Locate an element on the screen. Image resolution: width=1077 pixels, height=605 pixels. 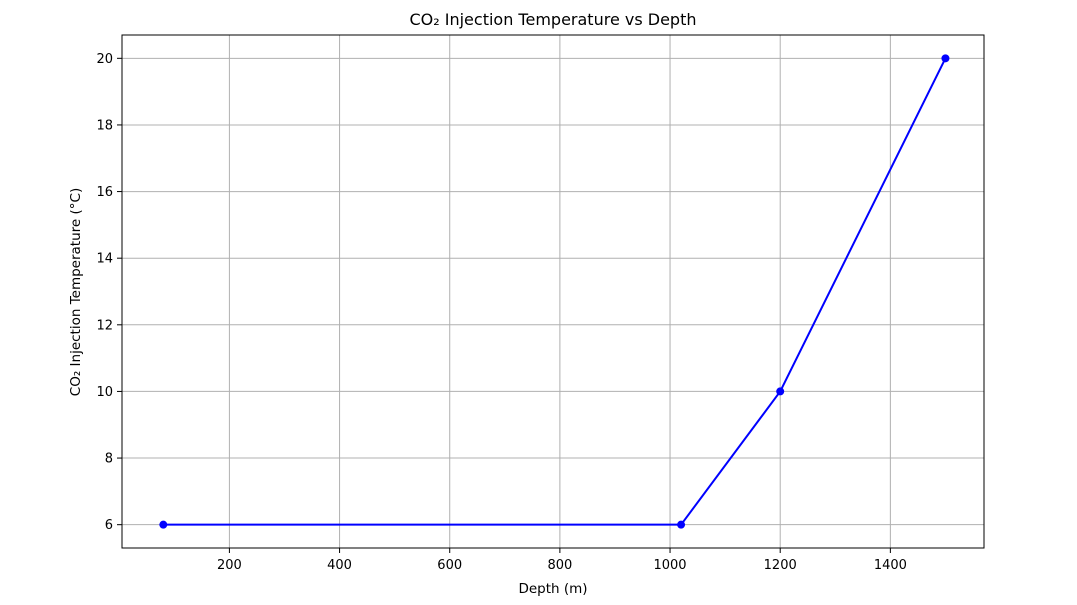
y-tick-label: 10 is located at coordinates (104, 392).